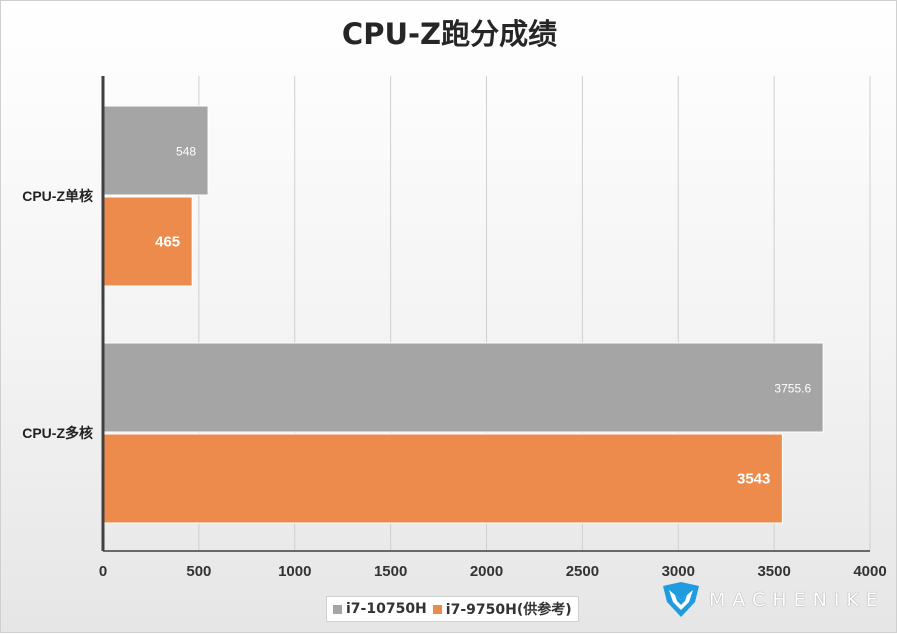 The width and height of the screenshot is (897, 634). Describe the element at coordinates (678, 571) in the screenshot. I see `x-tick-label: 3000` at that location.